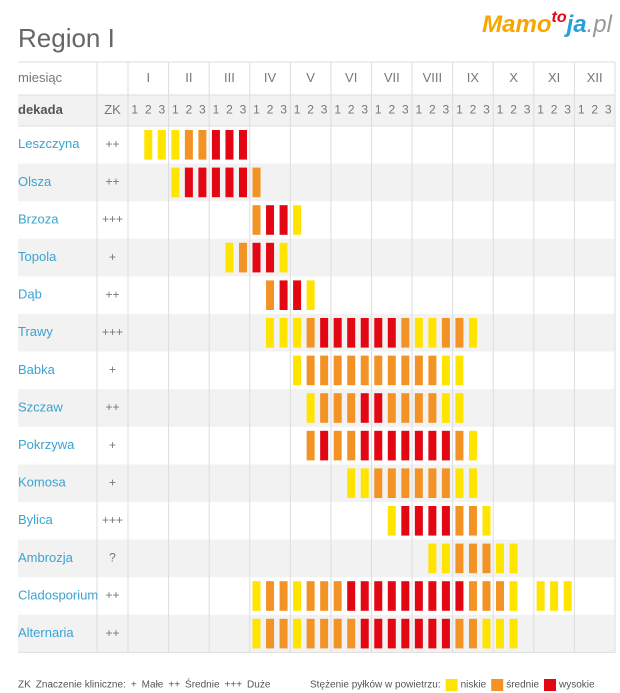 The image size is (620, 693). I want to click on legend-level: wysokie, so click(576, 685).